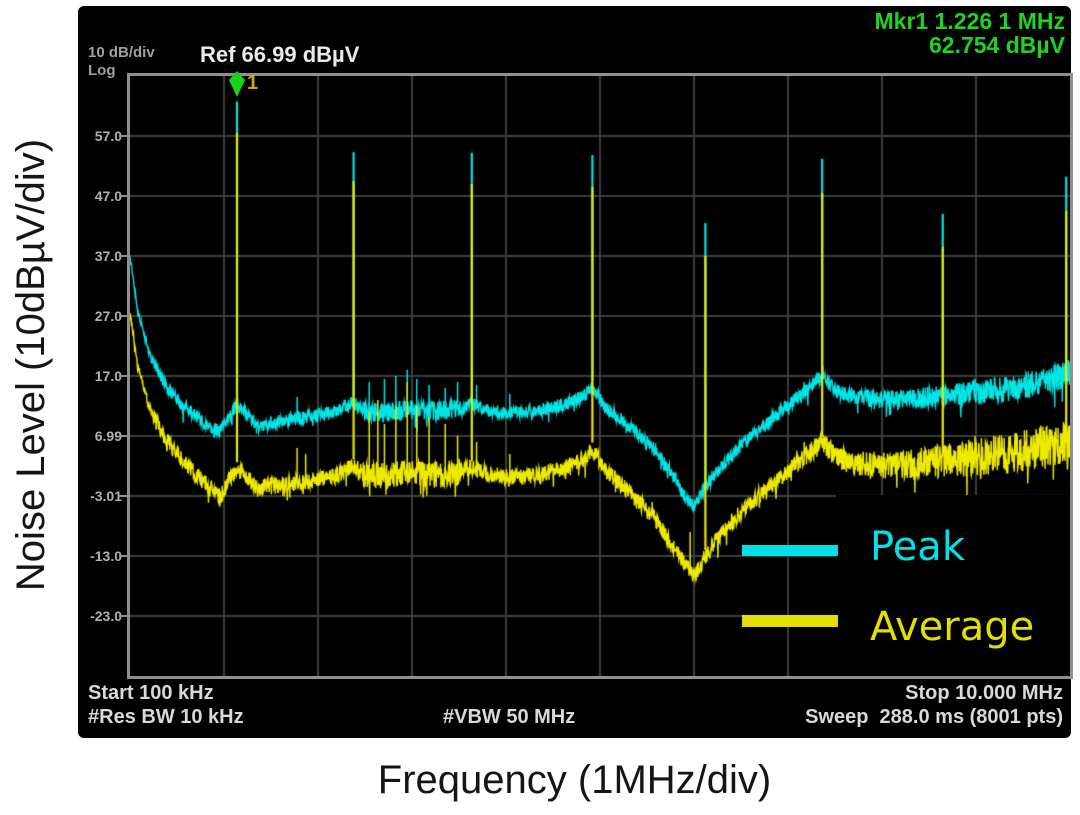  I want to click on marker1-diamond-icon, so click(237, 86).